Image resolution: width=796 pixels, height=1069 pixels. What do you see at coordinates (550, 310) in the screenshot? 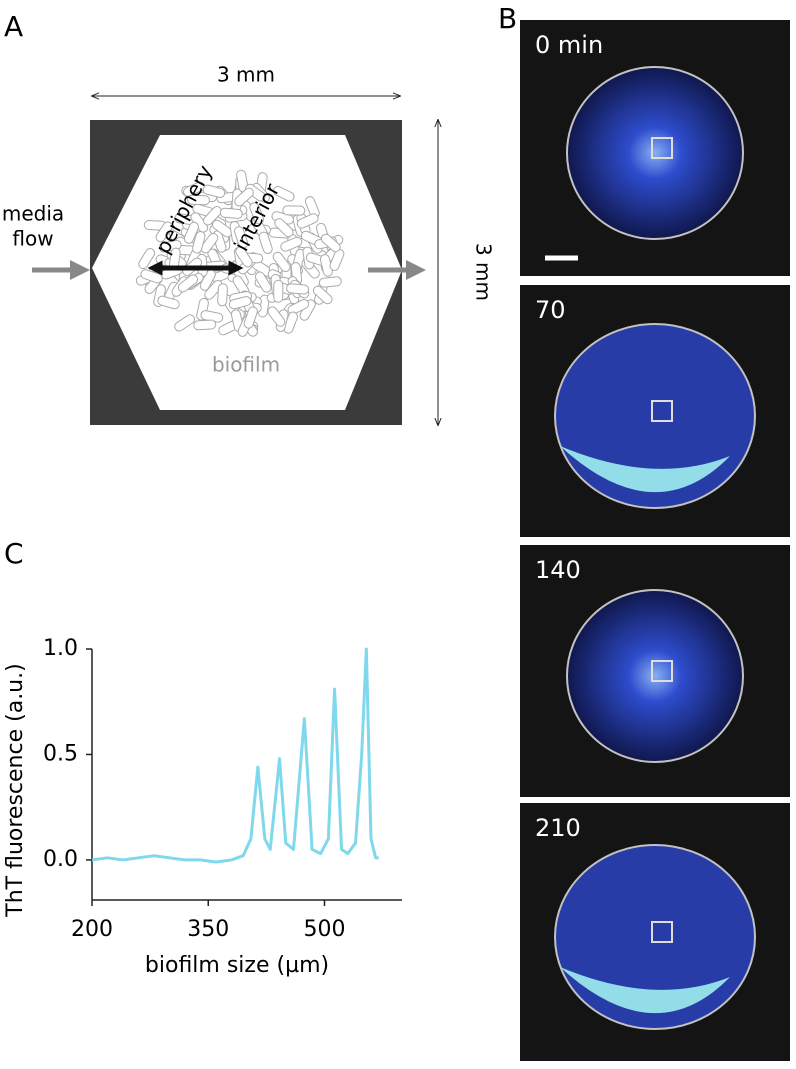
I see `time-label: 70` at bounding box center [550, 310].